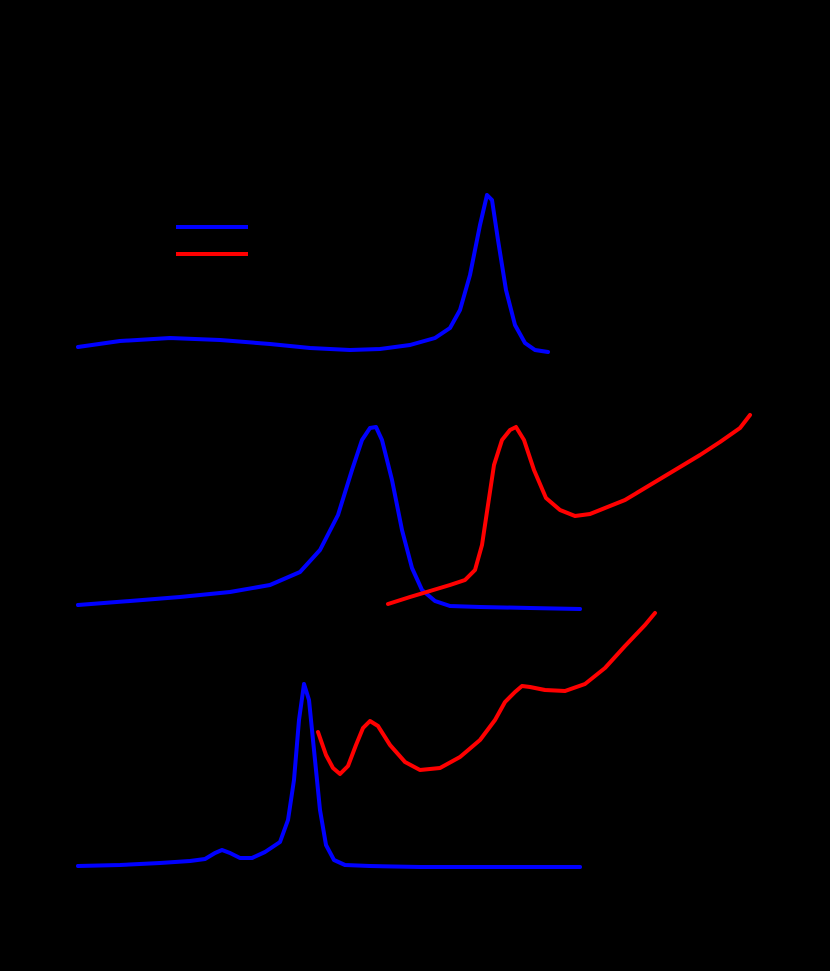  I want to click on series-panel-3-red, so click(486, 693).